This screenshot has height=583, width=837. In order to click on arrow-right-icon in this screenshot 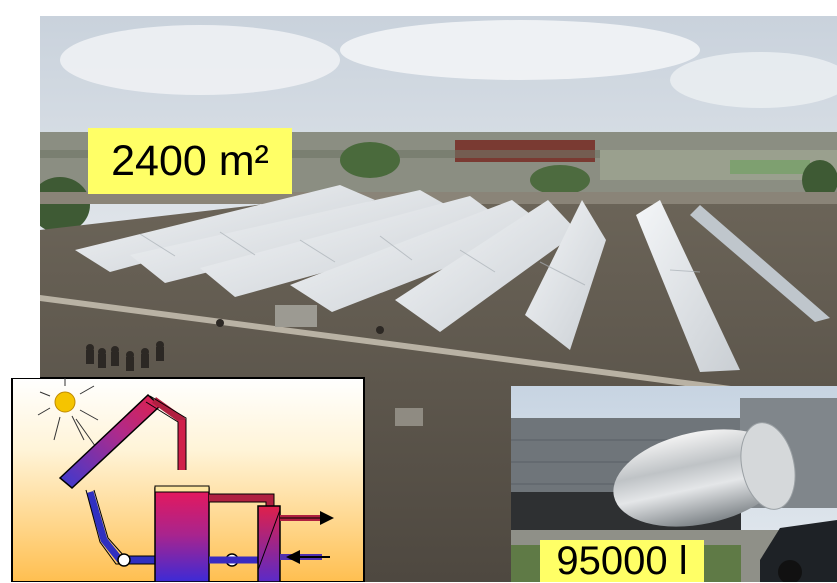, I will do `click(327, 518)`.